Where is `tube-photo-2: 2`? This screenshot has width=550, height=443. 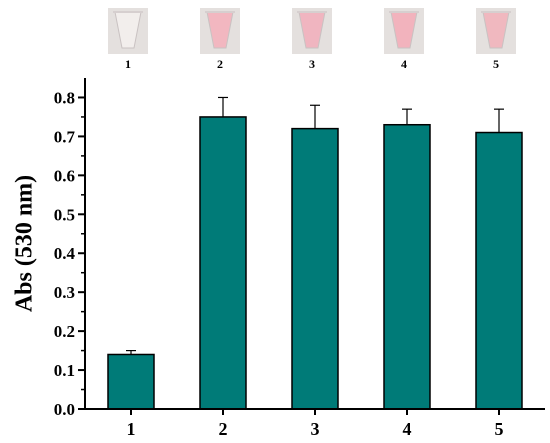 tube-photo-2: 2 is located at coordinates (220, 39).